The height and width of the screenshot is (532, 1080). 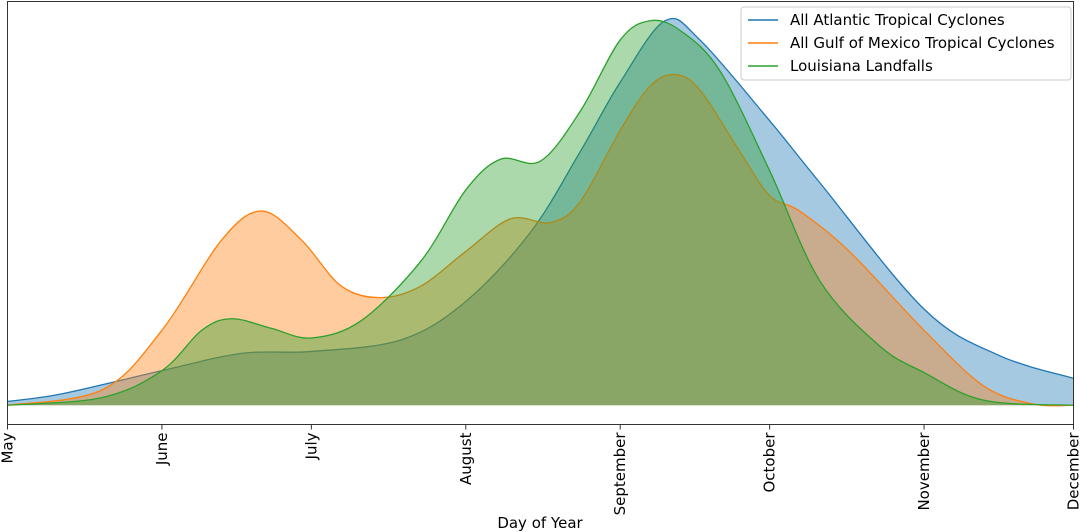 I want to click on x-axis-label: Day of Year, so click(x=540, y=523).